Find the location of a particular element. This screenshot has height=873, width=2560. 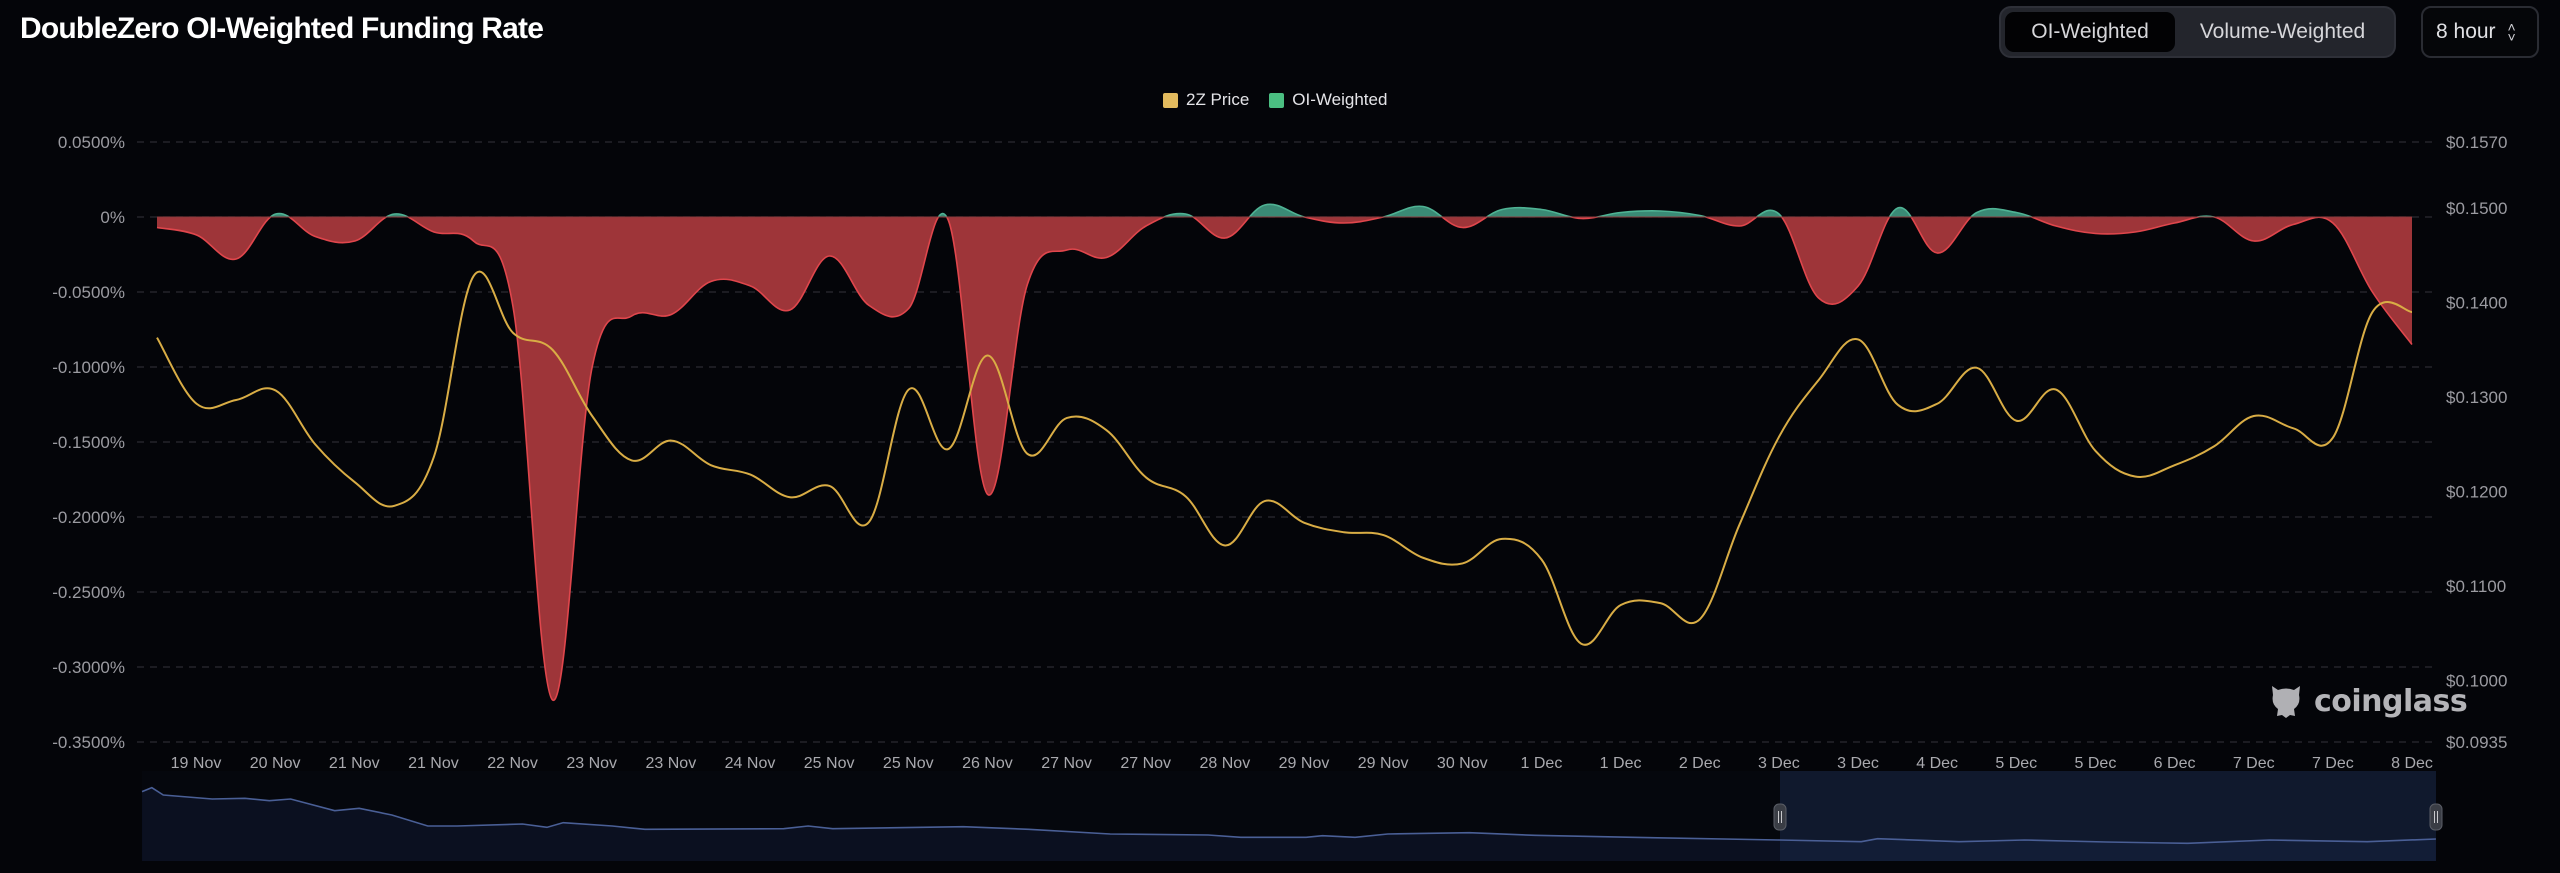

navigator-line is located at coordinates (1288, 815).